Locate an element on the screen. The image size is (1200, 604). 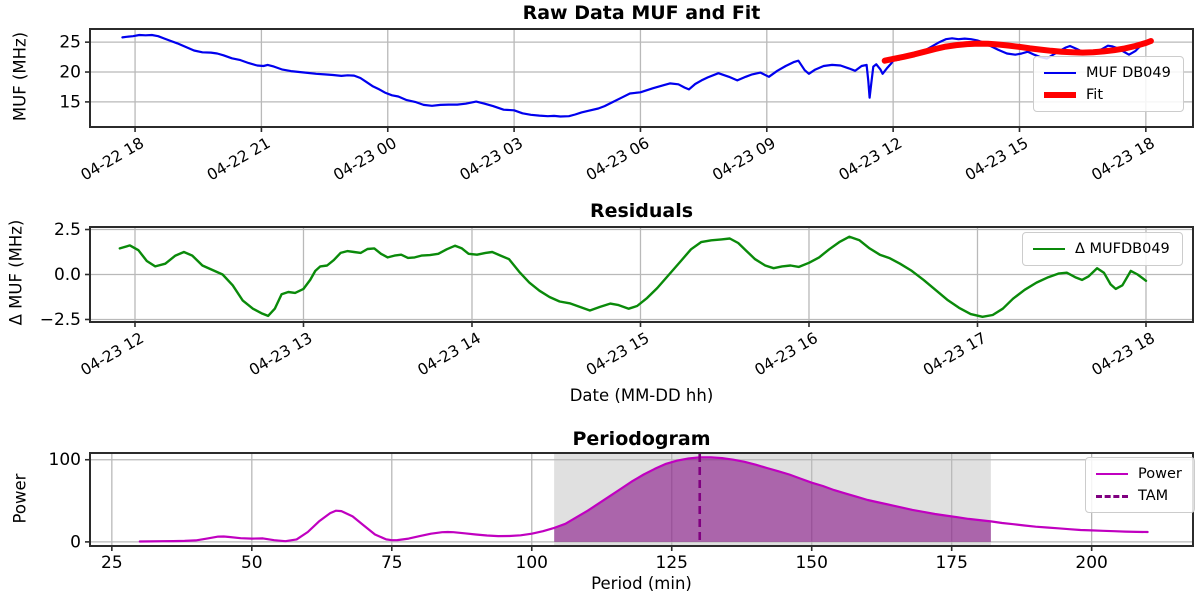
tam-line-sample is located at coordinates (1112, 496).